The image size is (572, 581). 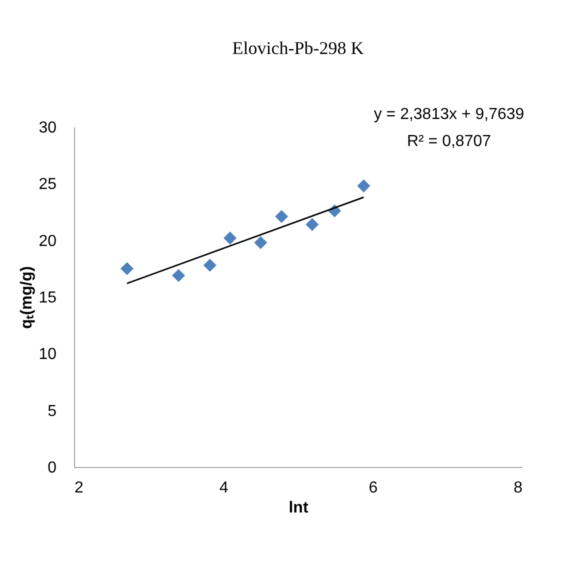 What do you see at coordinates (52, 468) in the screenshot?
I see `y-tick-label: 0` at bounding box center [52, 468].